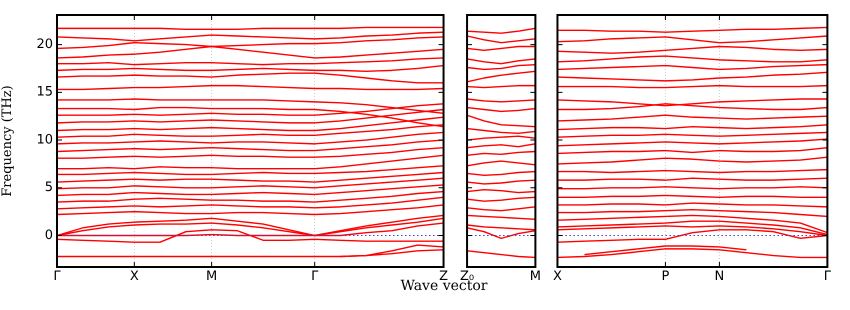 The image size is (850, 310). Describe the element at coordinates (44, 92) in the screenshot. I see `y-tick-label: 15` at that location.